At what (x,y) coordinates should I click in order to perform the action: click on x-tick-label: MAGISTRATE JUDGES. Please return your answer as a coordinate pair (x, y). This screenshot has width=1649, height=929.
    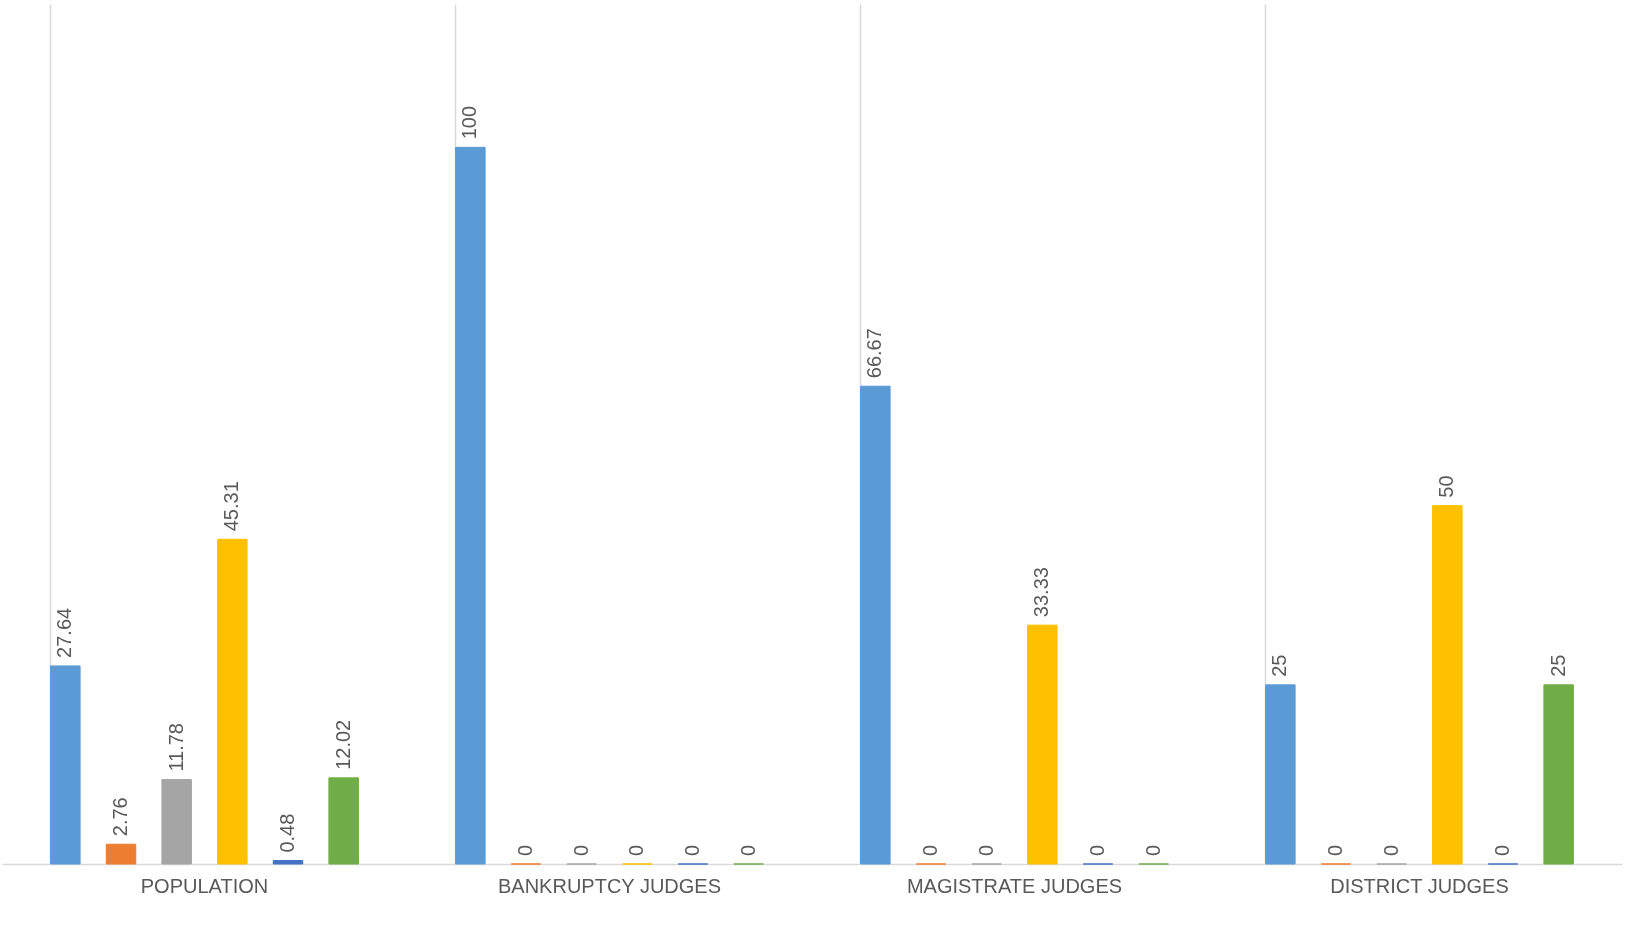
    Looking at the image, I should click on (1014, 885).